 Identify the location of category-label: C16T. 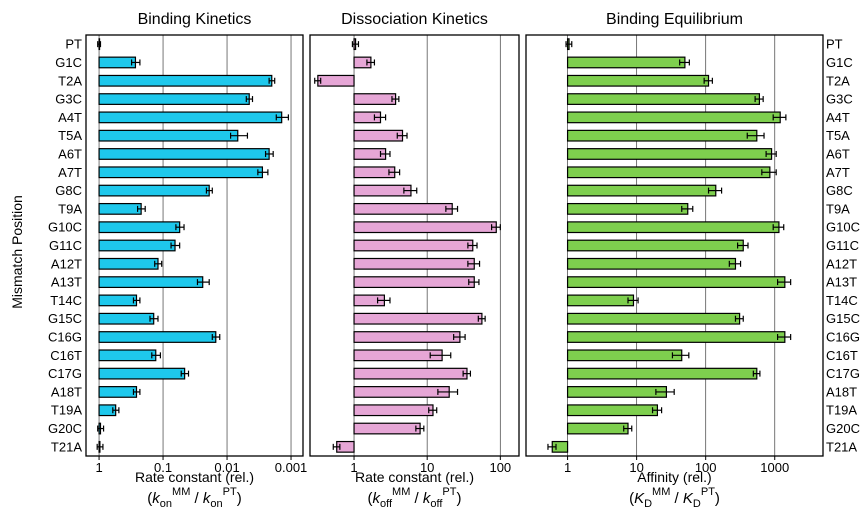
(842, 355).